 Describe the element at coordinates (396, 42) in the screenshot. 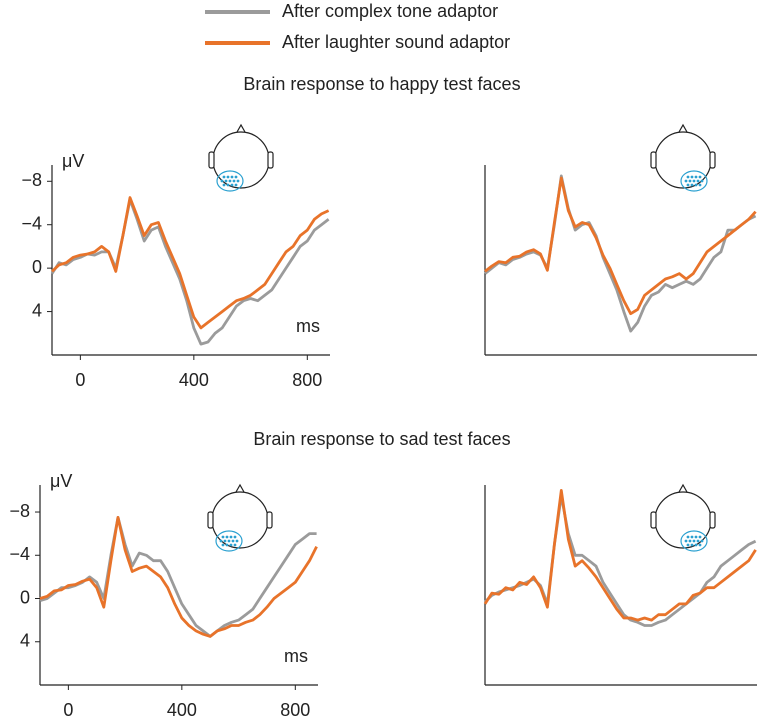

I see `legend-label: After laughter sound adaptor` at that location.